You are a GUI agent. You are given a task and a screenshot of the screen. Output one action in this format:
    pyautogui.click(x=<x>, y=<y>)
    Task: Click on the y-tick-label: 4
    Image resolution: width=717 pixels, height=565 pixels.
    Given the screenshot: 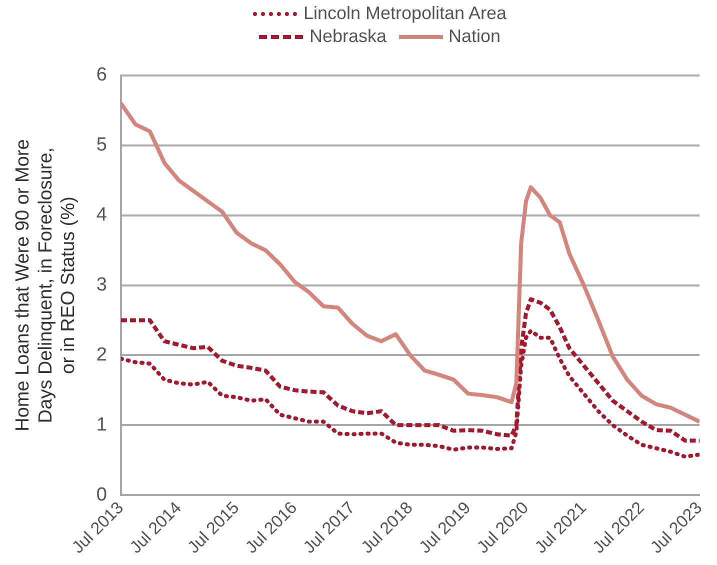 What is the action you would take?
    pyautogui.click(x=102, y=215)
    